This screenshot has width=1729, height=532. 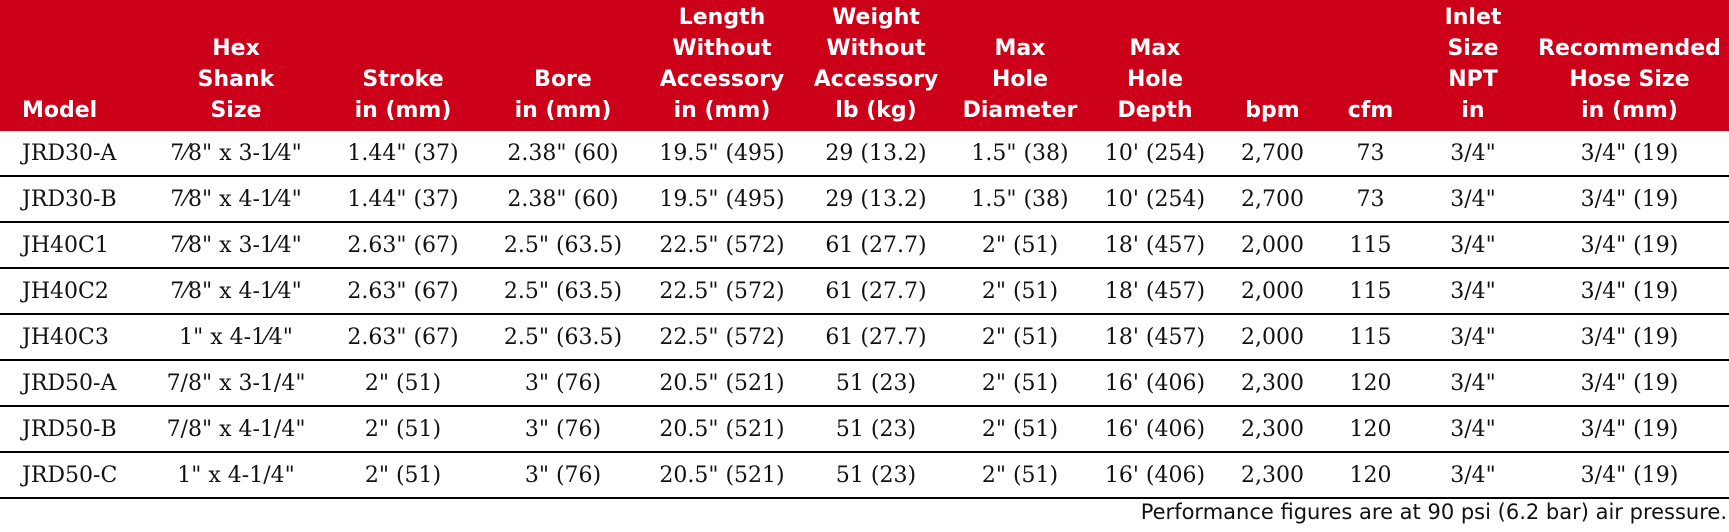 What do you see at coordinates (1370, 154) in the screenshot?
I see `table-cell: 73` at bounding box center [1370, 154].